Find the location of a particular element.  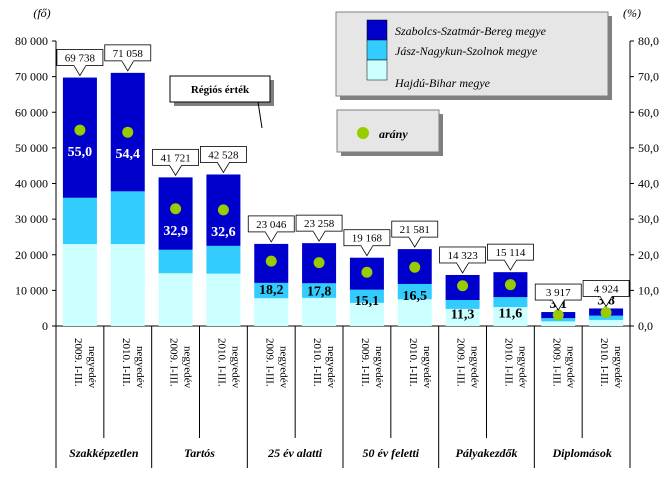

right-tick-label: 70,0 is located at coordinates (648, 77).